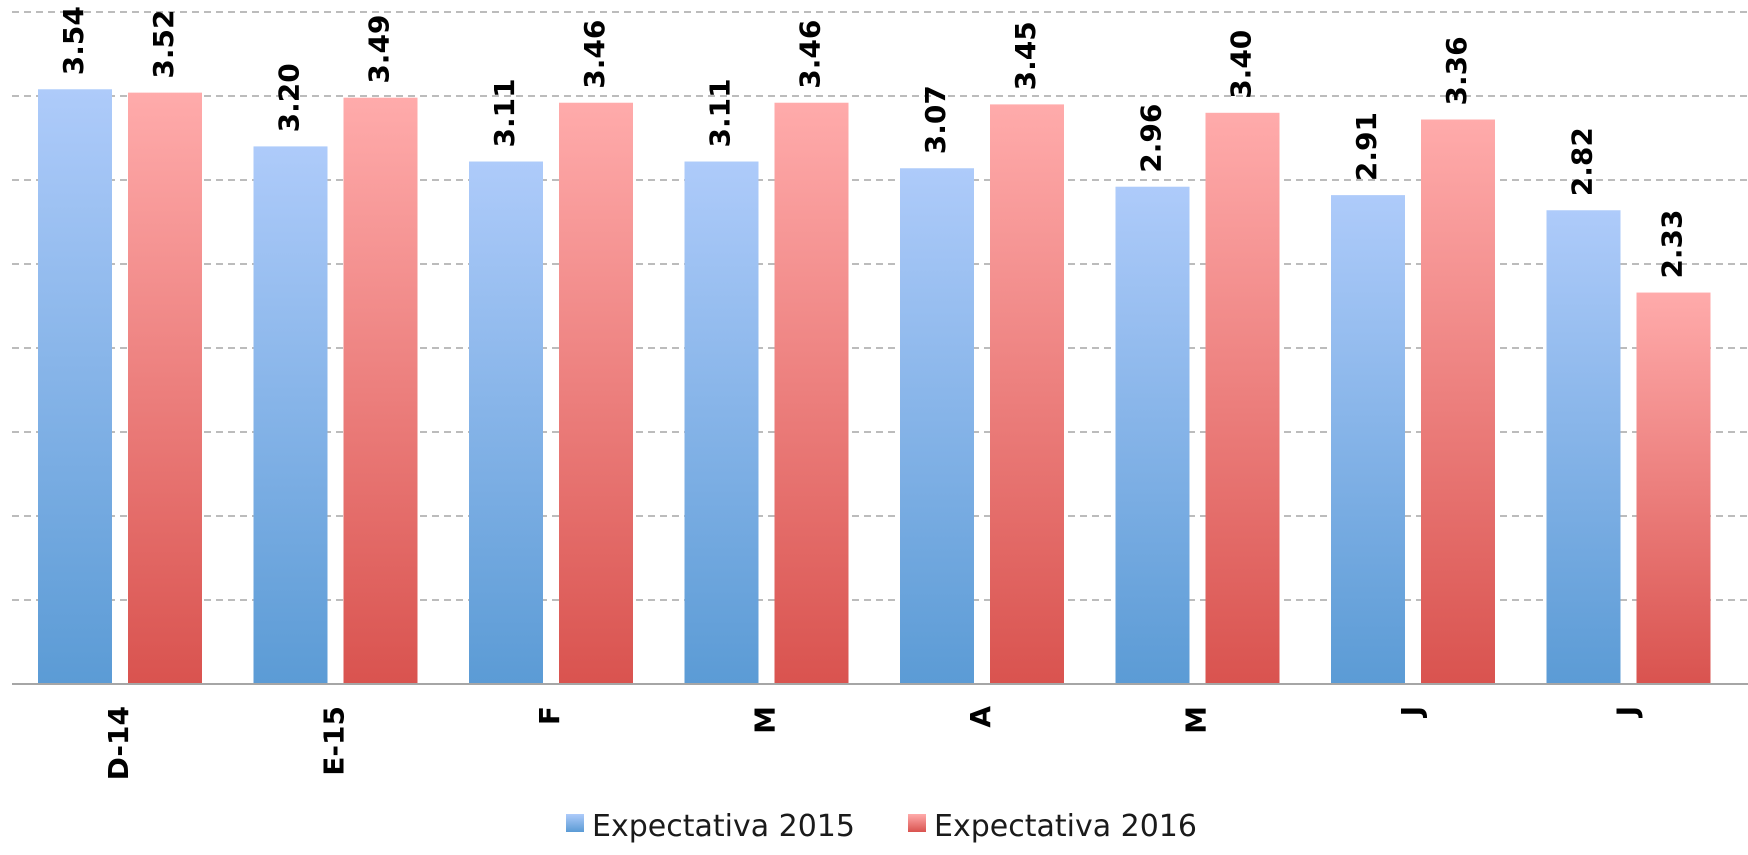 This screenshot has height=855, width=1748. What do you see at coordinates (873, 743) in the screenshot?
I see `x-tick-labels: D-14 E-15 F M A M J J` at bounding box center [873, 743].